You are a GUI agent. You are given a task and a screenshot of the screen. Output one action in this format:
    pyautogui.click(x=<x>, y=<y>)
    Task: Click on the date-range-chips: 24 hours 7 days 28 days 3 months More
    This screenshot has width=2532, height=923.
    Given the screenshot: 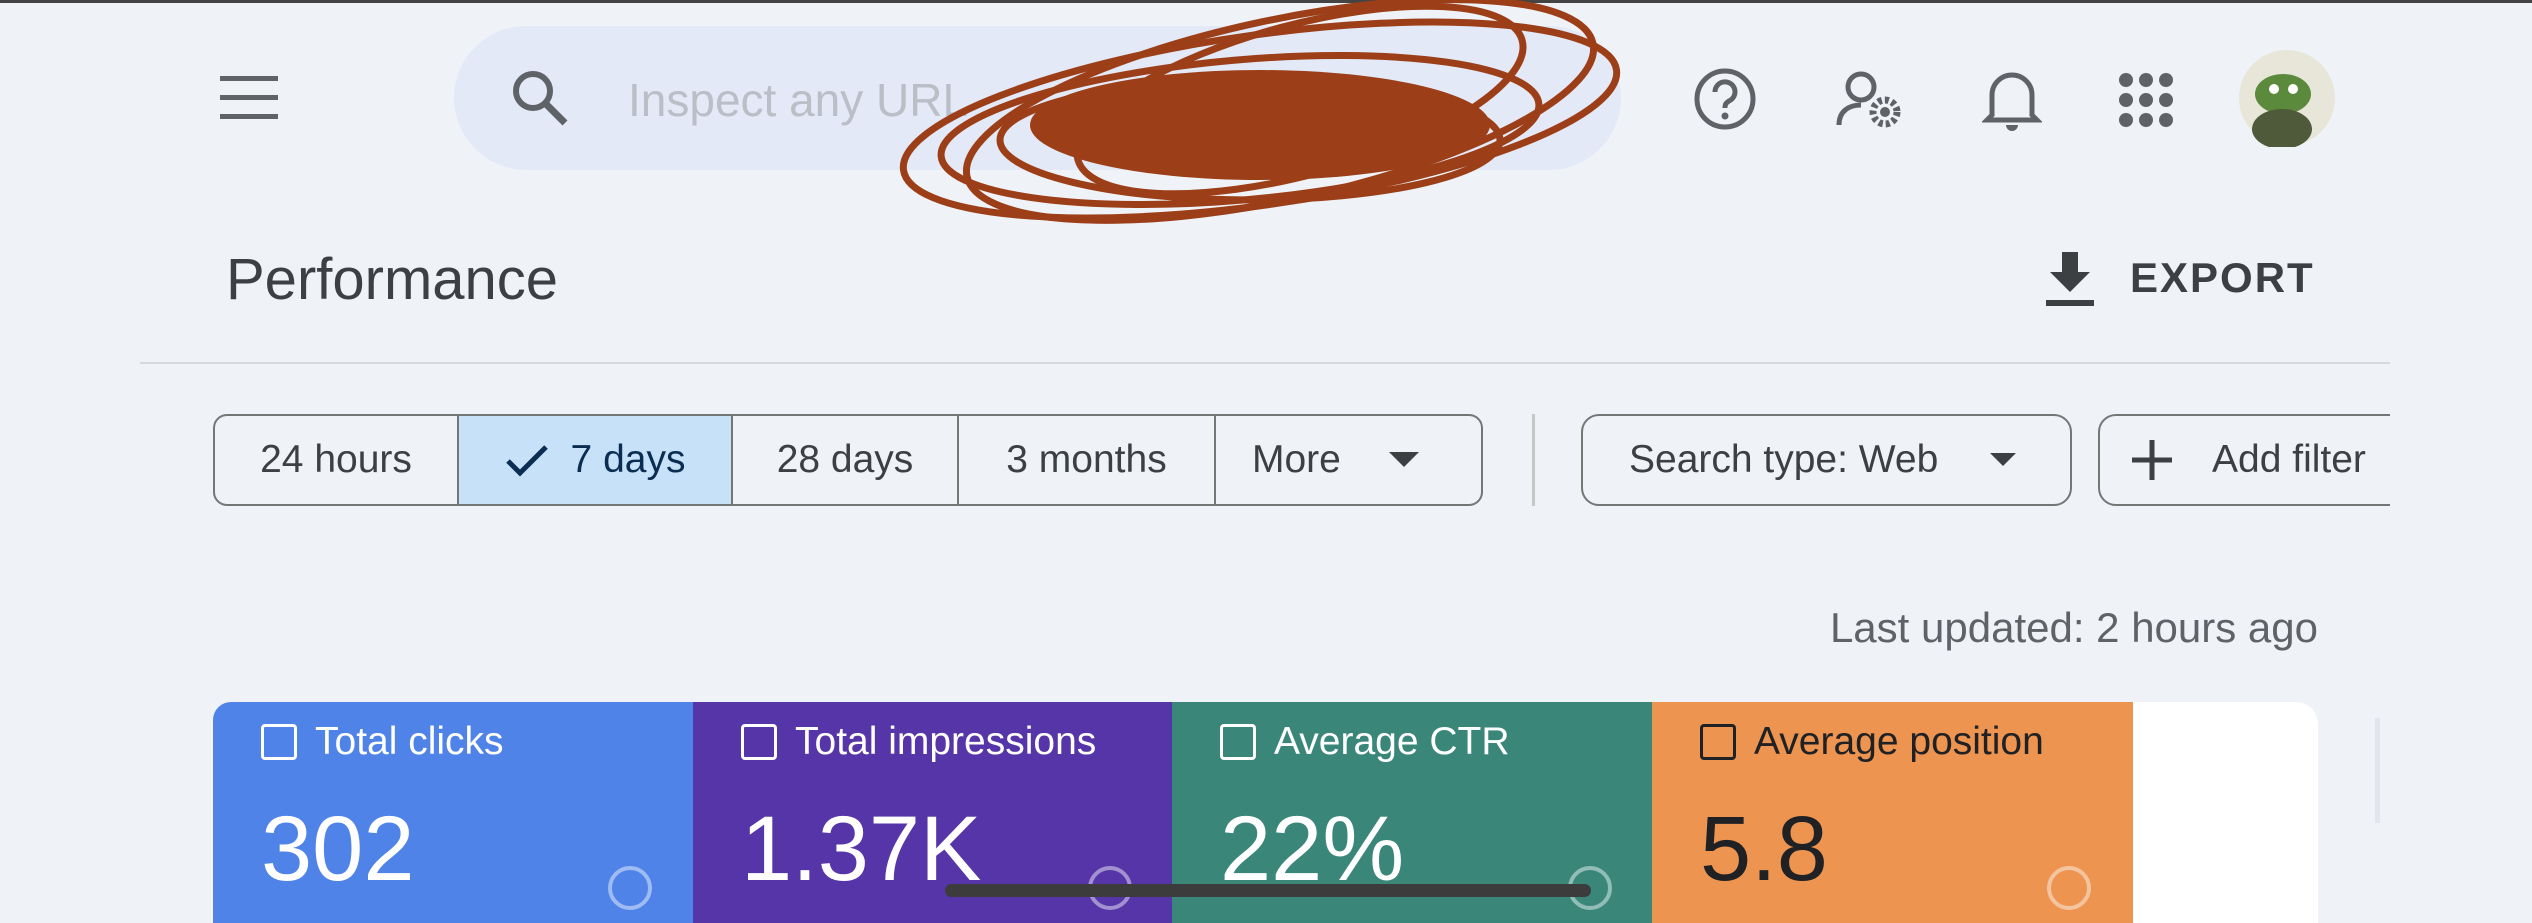 What is the action you would take?
    pyautogui.click(x=848, y=460)
    